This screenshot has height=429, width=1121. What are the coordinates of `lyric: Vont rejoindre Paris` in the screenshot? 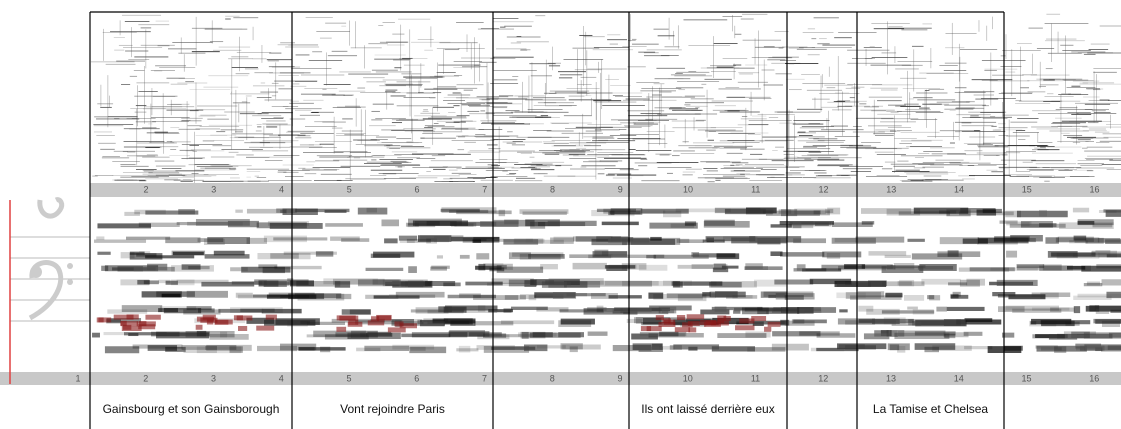 It's located at (392, 409).